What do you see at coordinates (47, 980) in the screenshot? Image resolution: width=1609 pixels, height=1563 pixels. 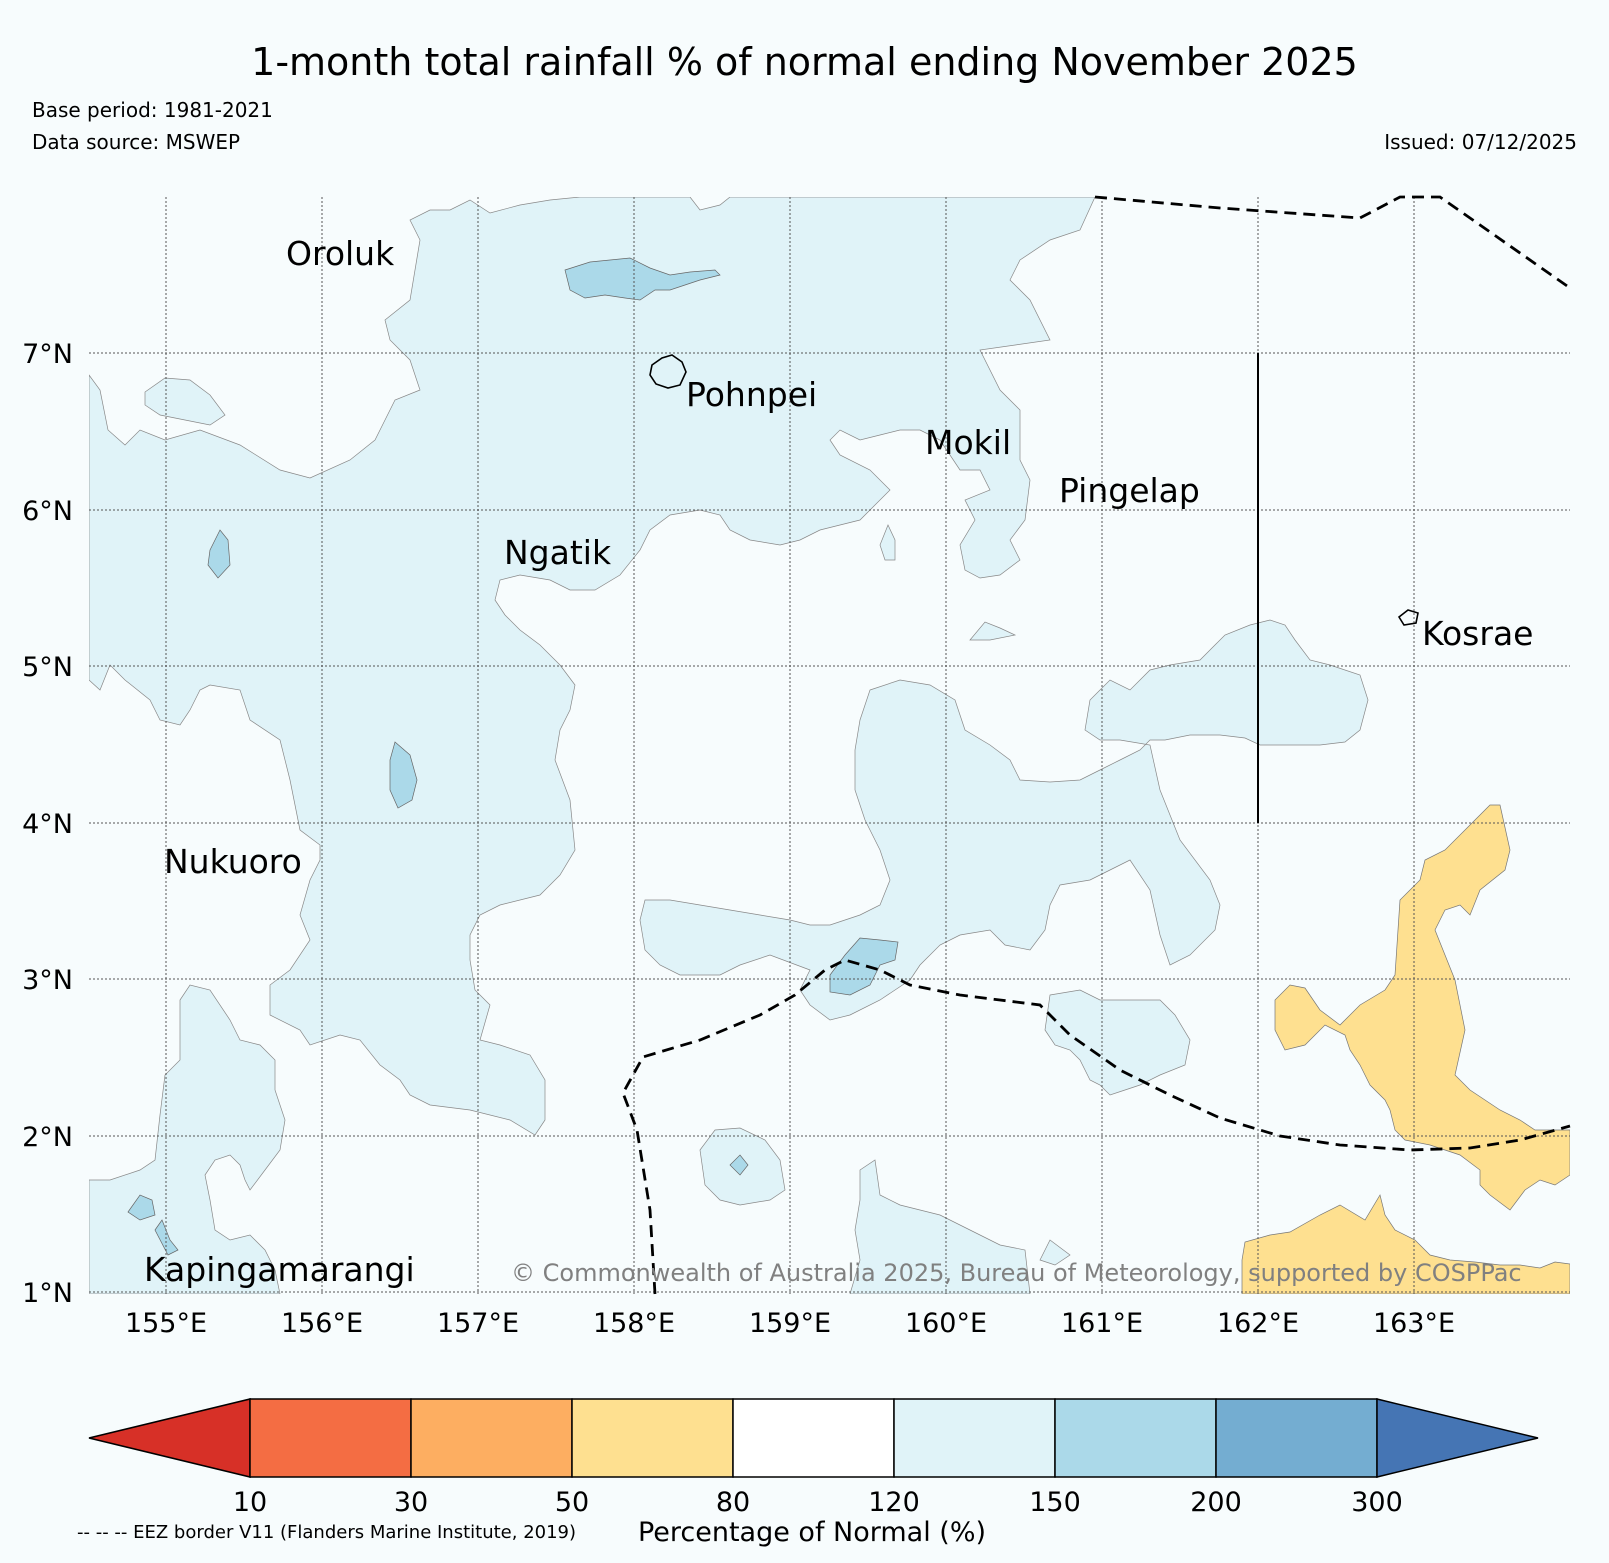 I see `lat-label: 3°N` at bounding box center [47, 980].